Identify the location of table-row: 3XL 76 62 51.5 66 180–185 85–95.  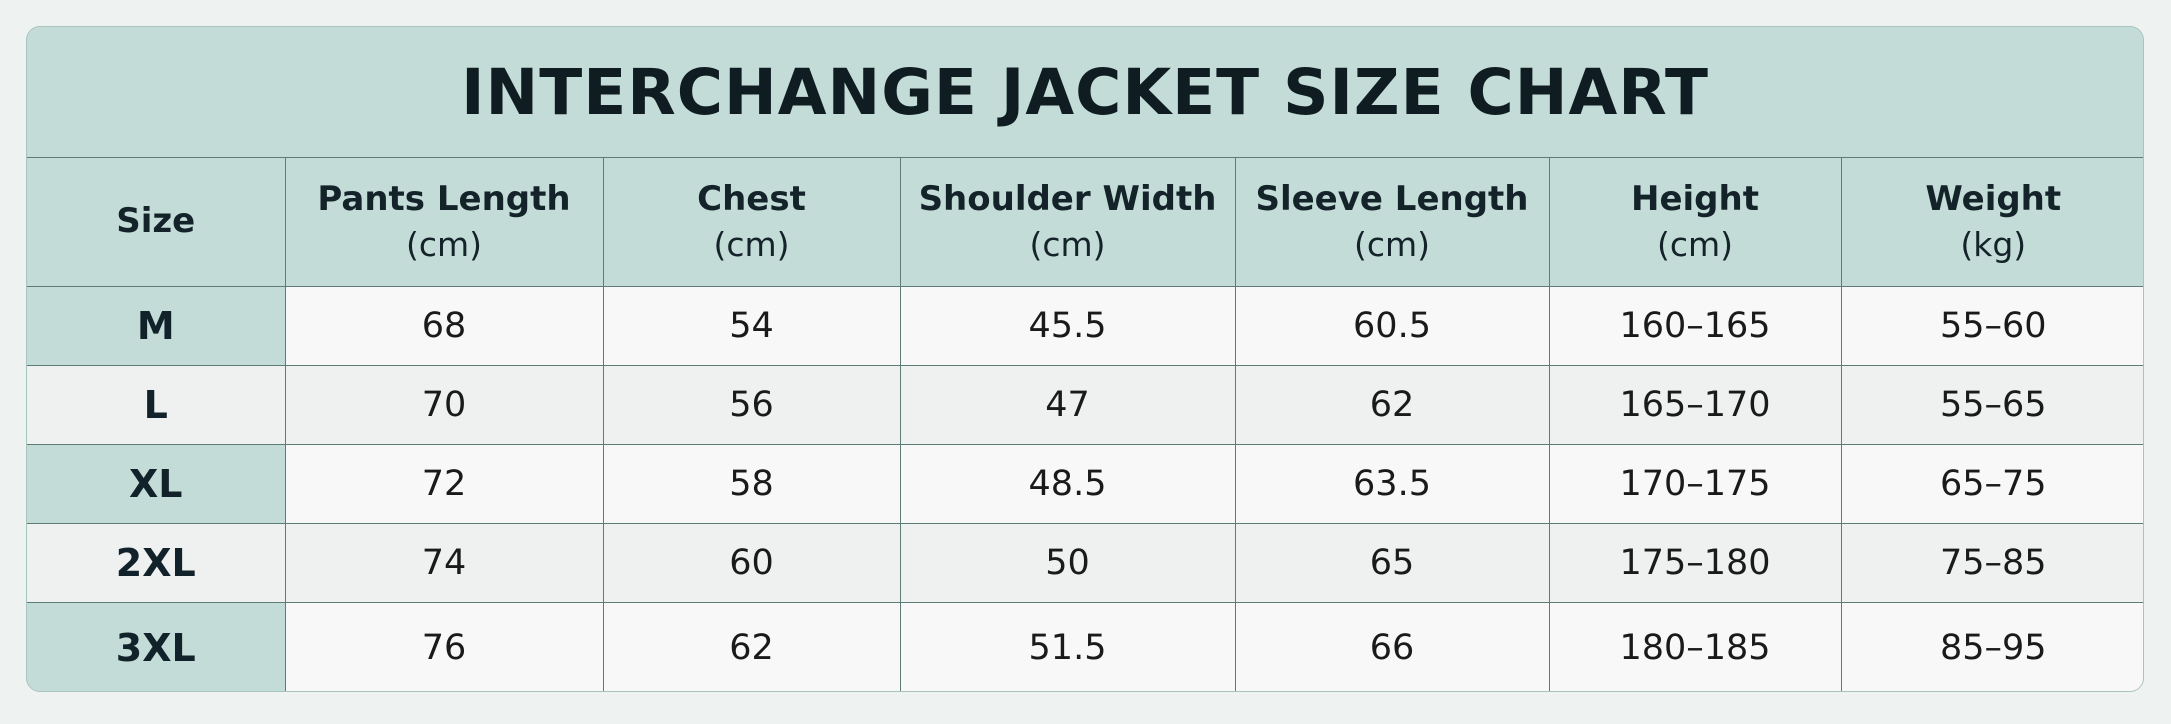
(1085, 646).